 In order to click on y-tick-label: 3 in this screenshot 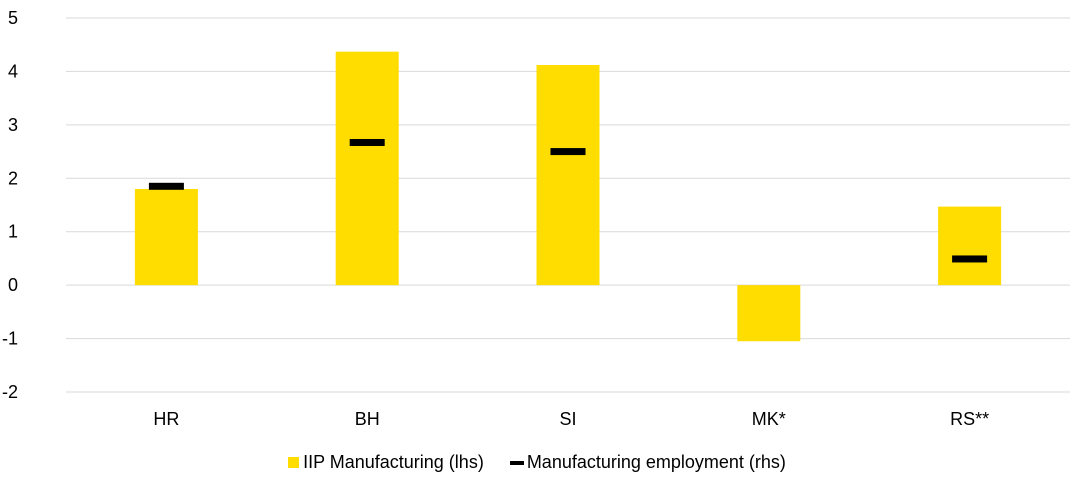, I will do `click(13, 125)`.